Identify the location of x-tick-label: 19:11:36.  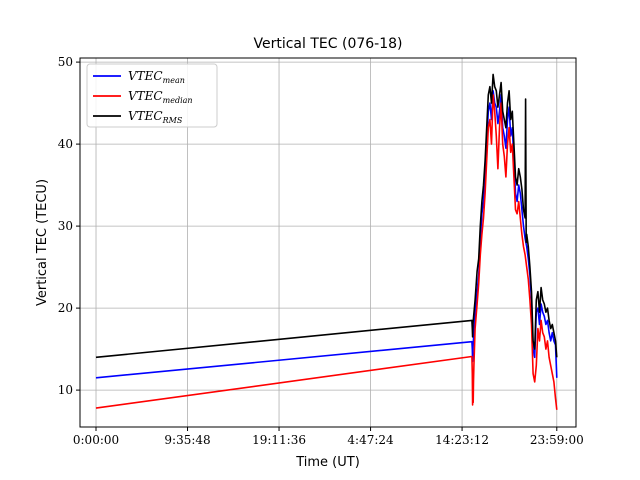
(279, 440).